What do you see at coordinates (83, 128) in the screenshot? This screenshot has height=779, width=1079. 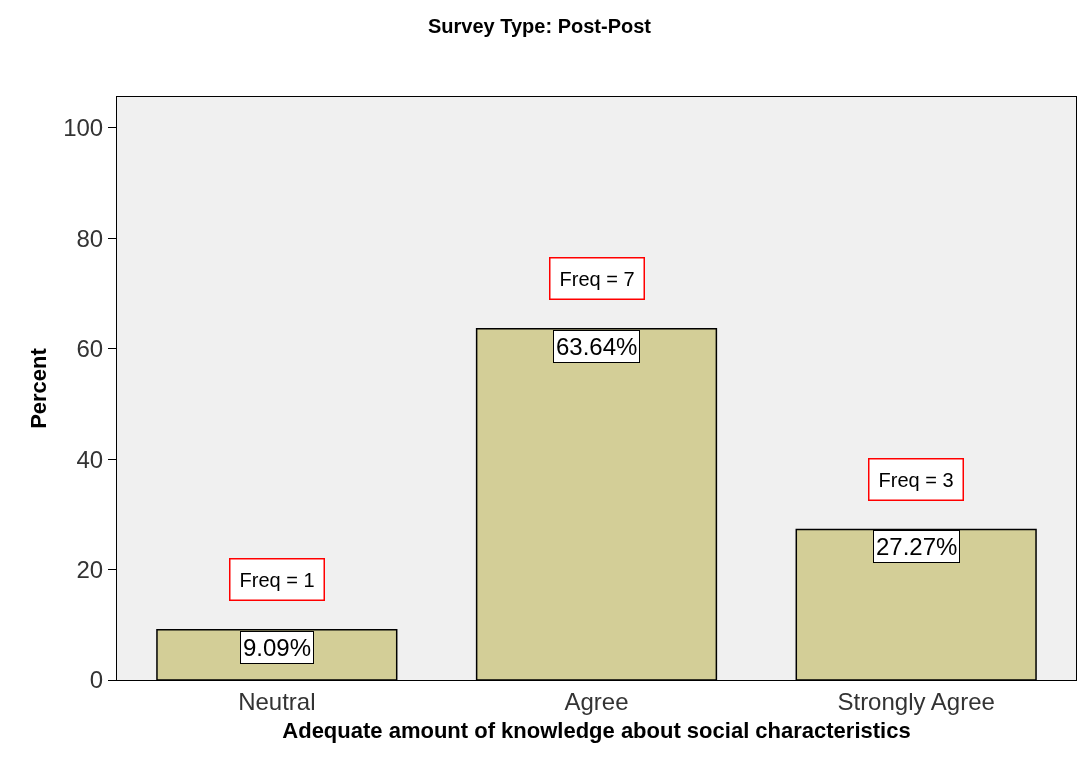 I see `y-tick-label: 100` at bounding box center [83, 128].